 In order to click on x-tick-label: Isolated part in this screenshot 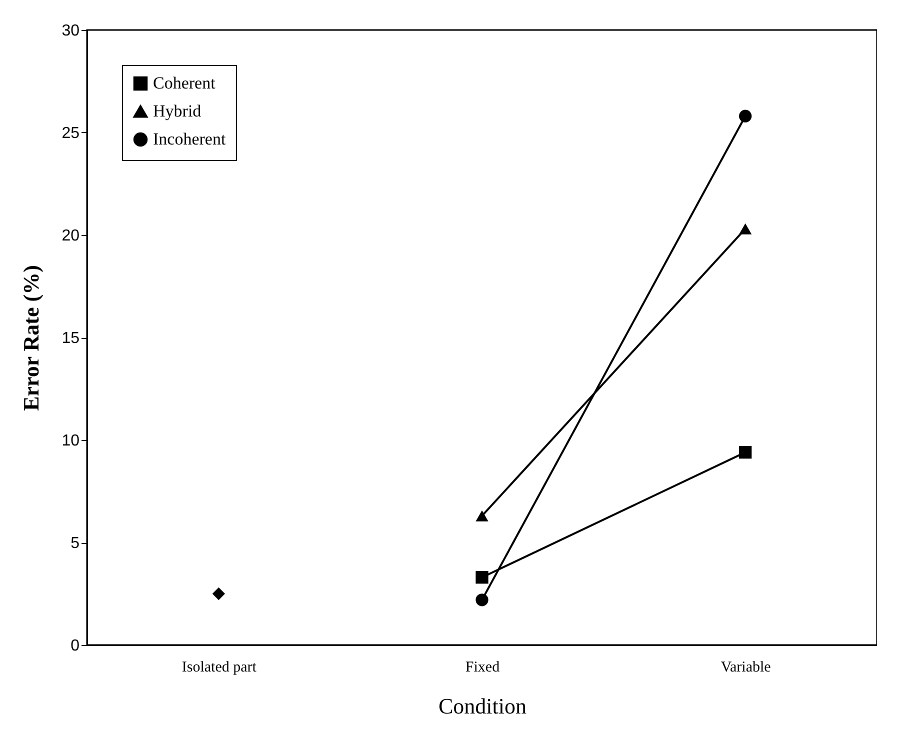, I will do `click(220, 668)`.